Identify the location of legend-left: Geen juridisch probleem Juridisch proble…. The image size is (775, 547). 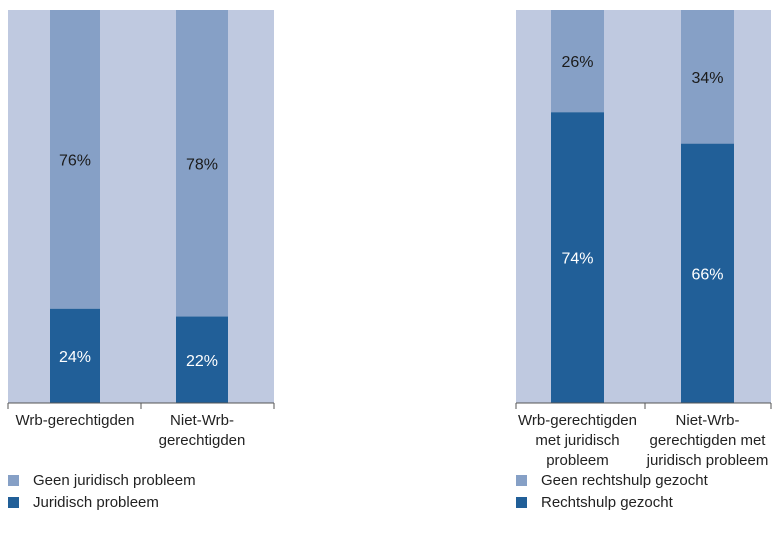
(102, 491).